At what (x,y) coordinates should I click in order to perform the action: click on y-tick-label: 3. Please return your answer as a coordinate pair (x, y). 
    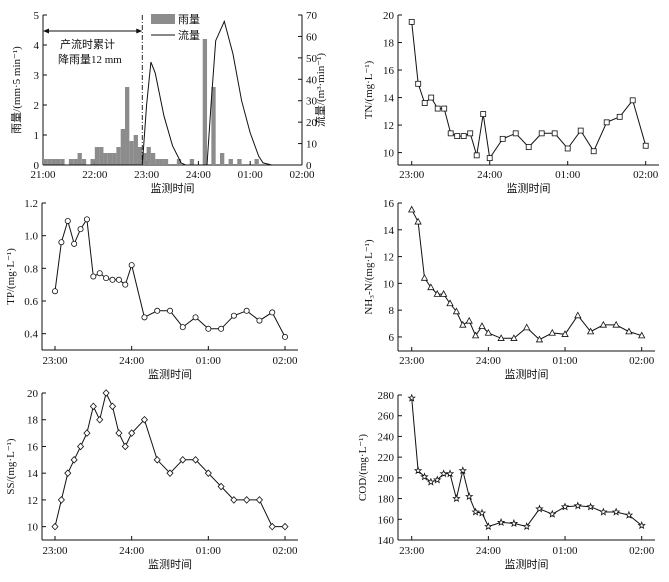
    Looking at the image, I should click on (37, 76).